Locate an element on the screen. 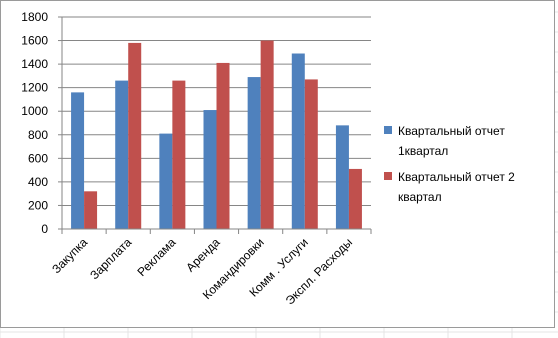 The height and width of the screenshot is (338, 558). legend-label: 1квартал is located at coordinates (423, 151).